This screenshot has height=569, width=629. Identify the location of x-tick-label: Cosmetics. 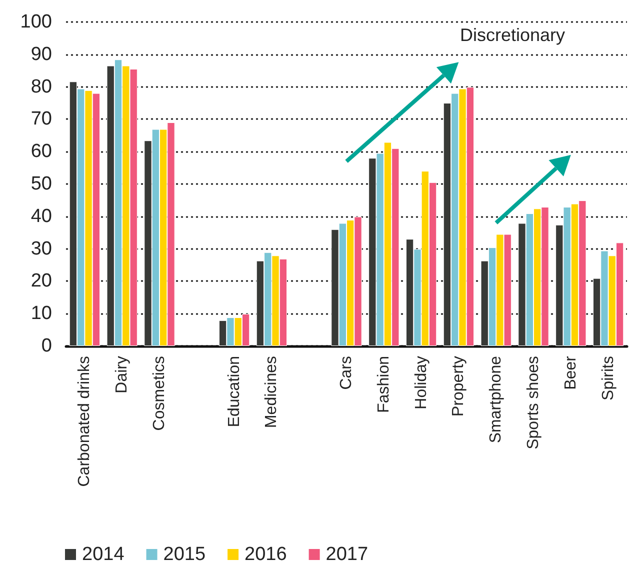
(159, 393).